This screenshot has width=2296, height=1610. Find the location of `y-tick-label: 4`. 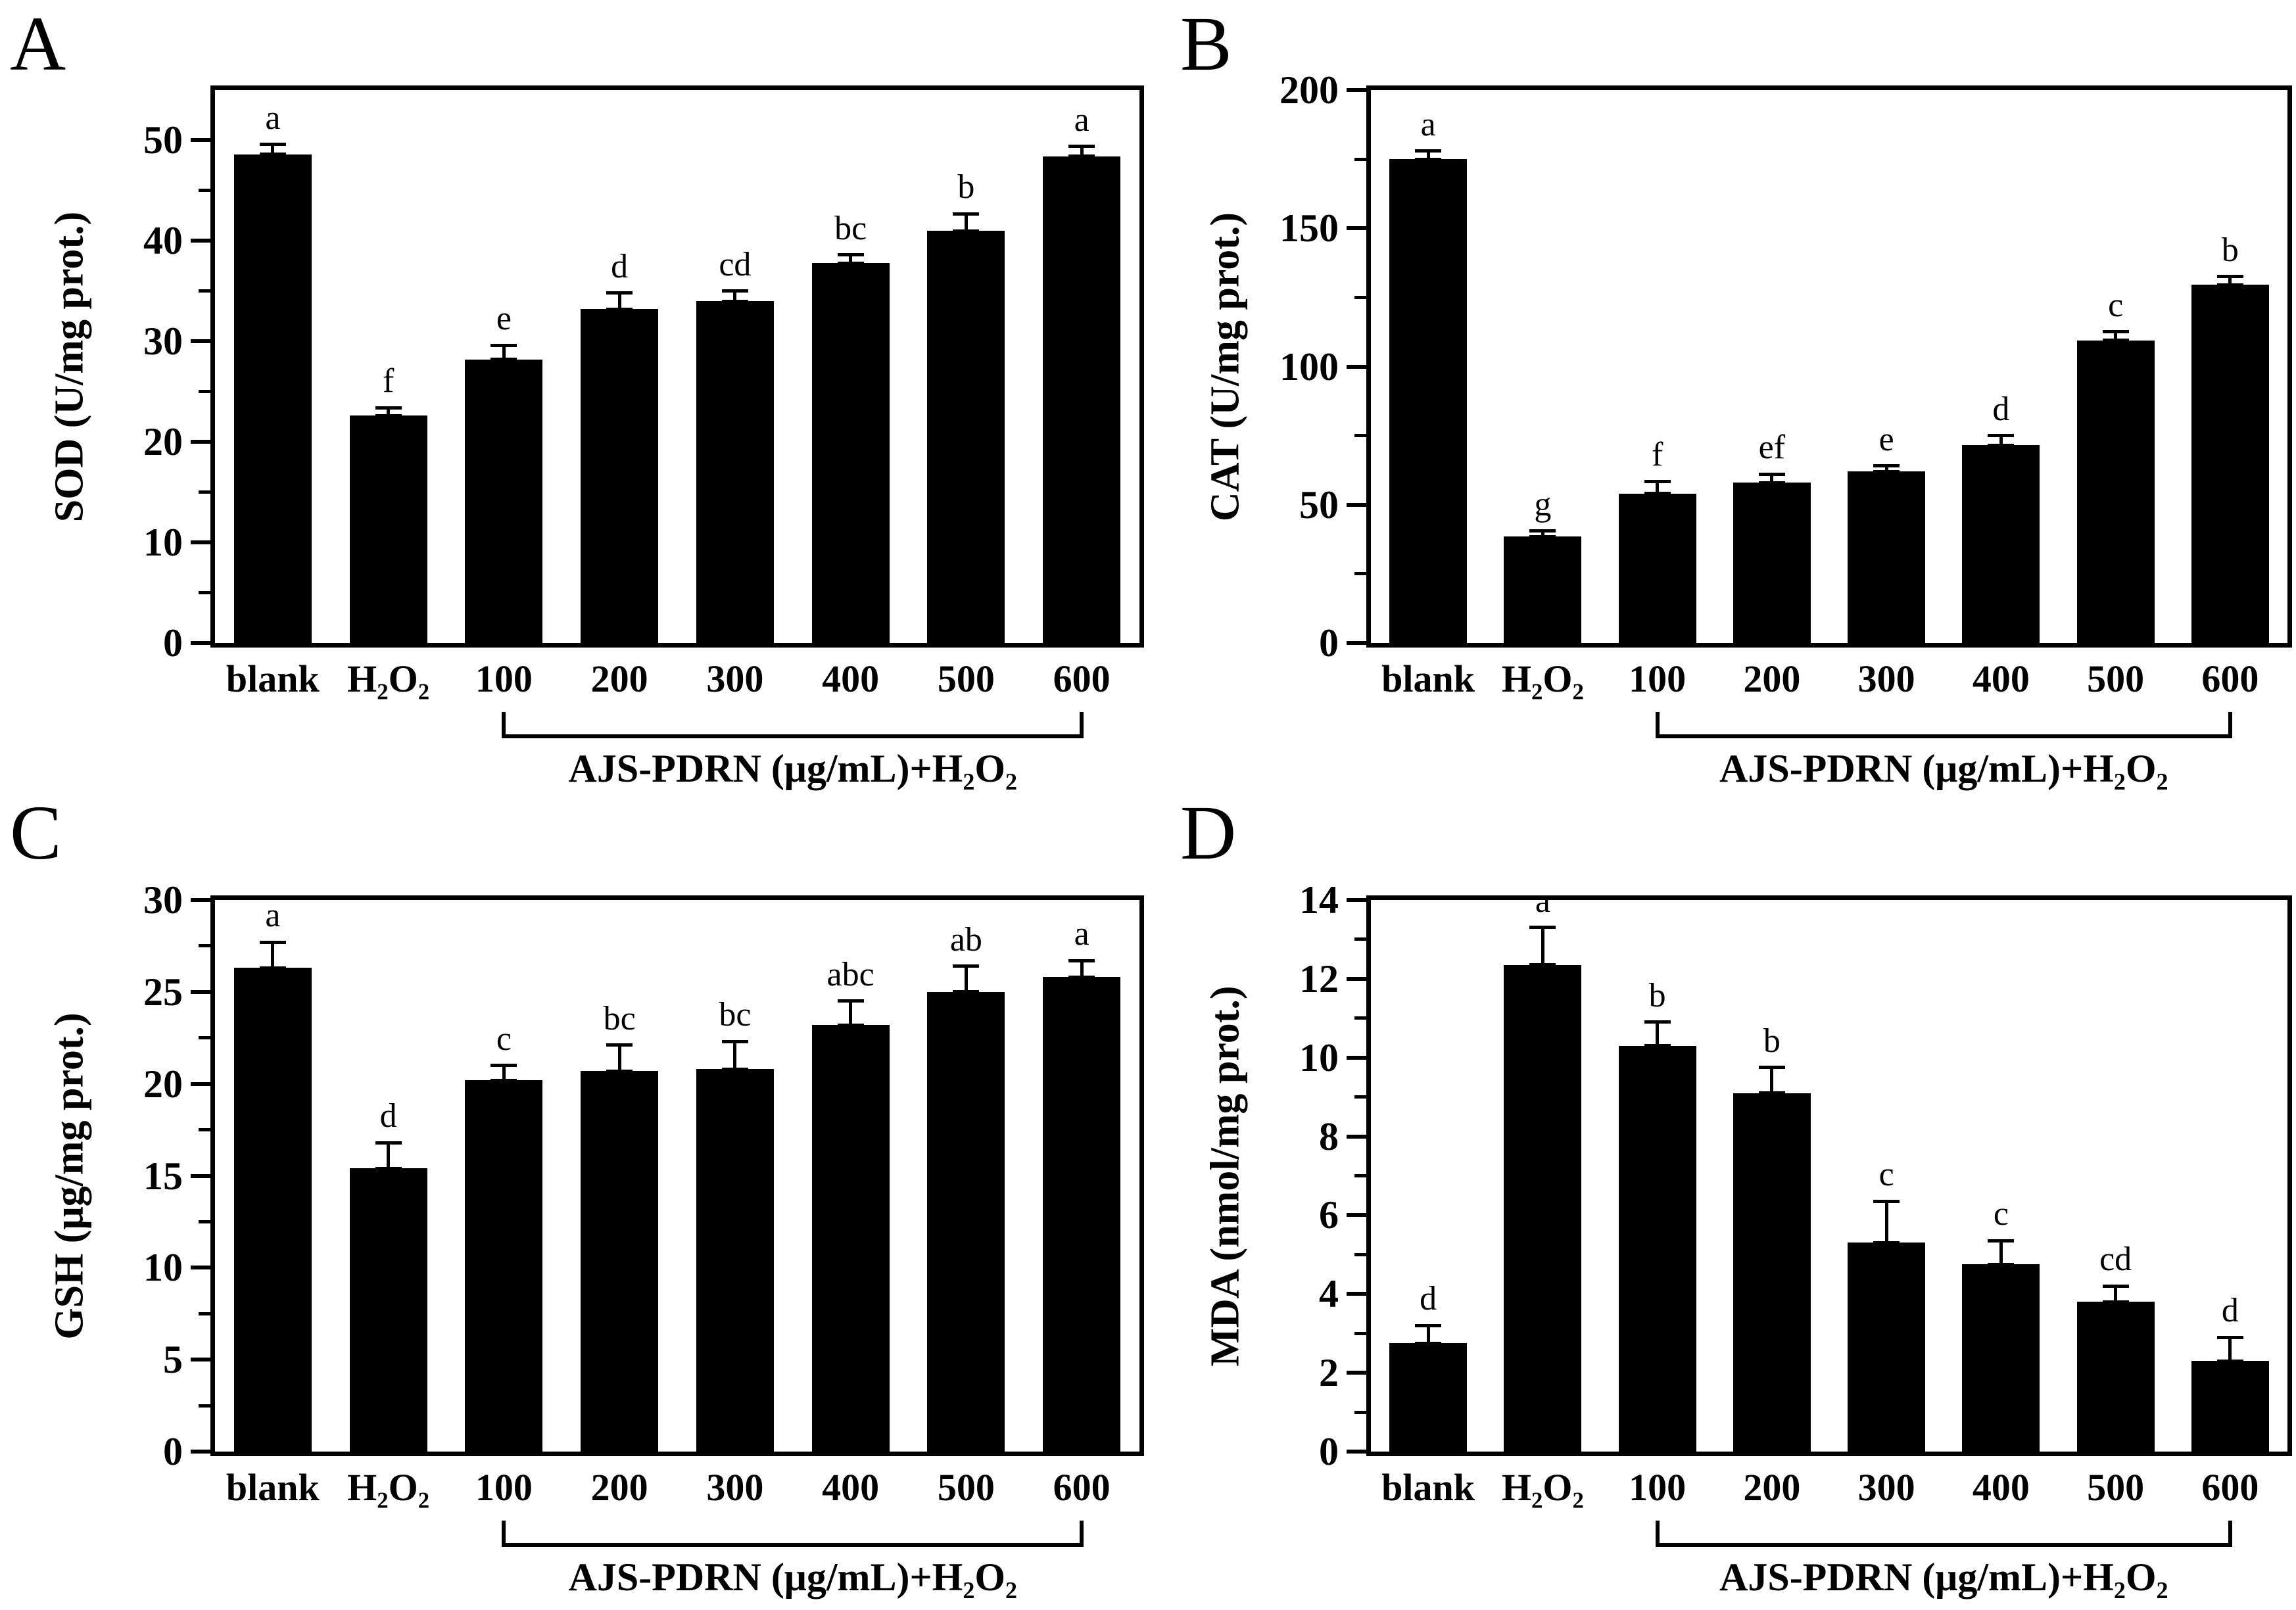

y-tick-label: 4 is located at coordinates (1329, 1294).